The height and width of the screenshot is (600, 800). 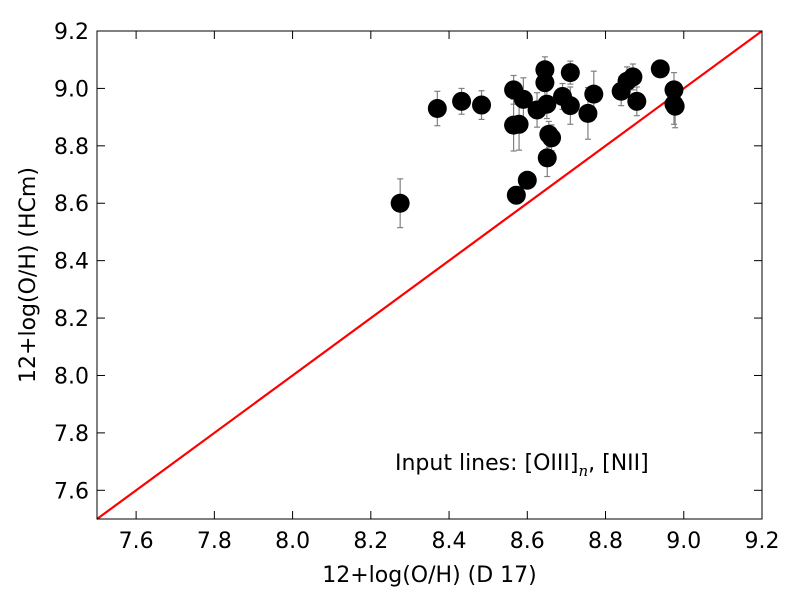 What do you see at coordinates (71, 262) in the screenshot?
I see `y-tick-label: 8.4` at bounding box center [71, 262].